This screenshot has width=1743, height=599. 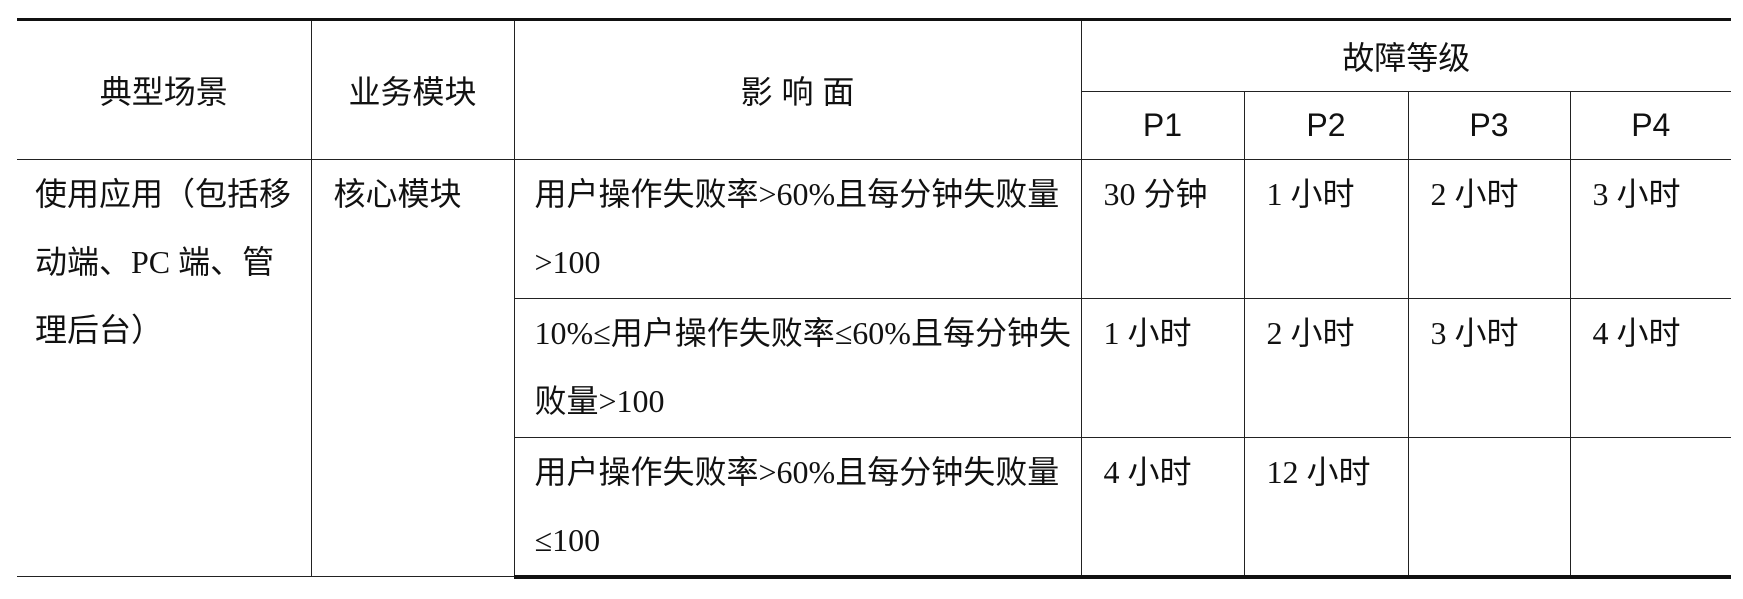 What do you see at coordinates (1489, 229) in the screenshot?
I see `p3-cell: 2 小时` at bounding box center [1489, 229].